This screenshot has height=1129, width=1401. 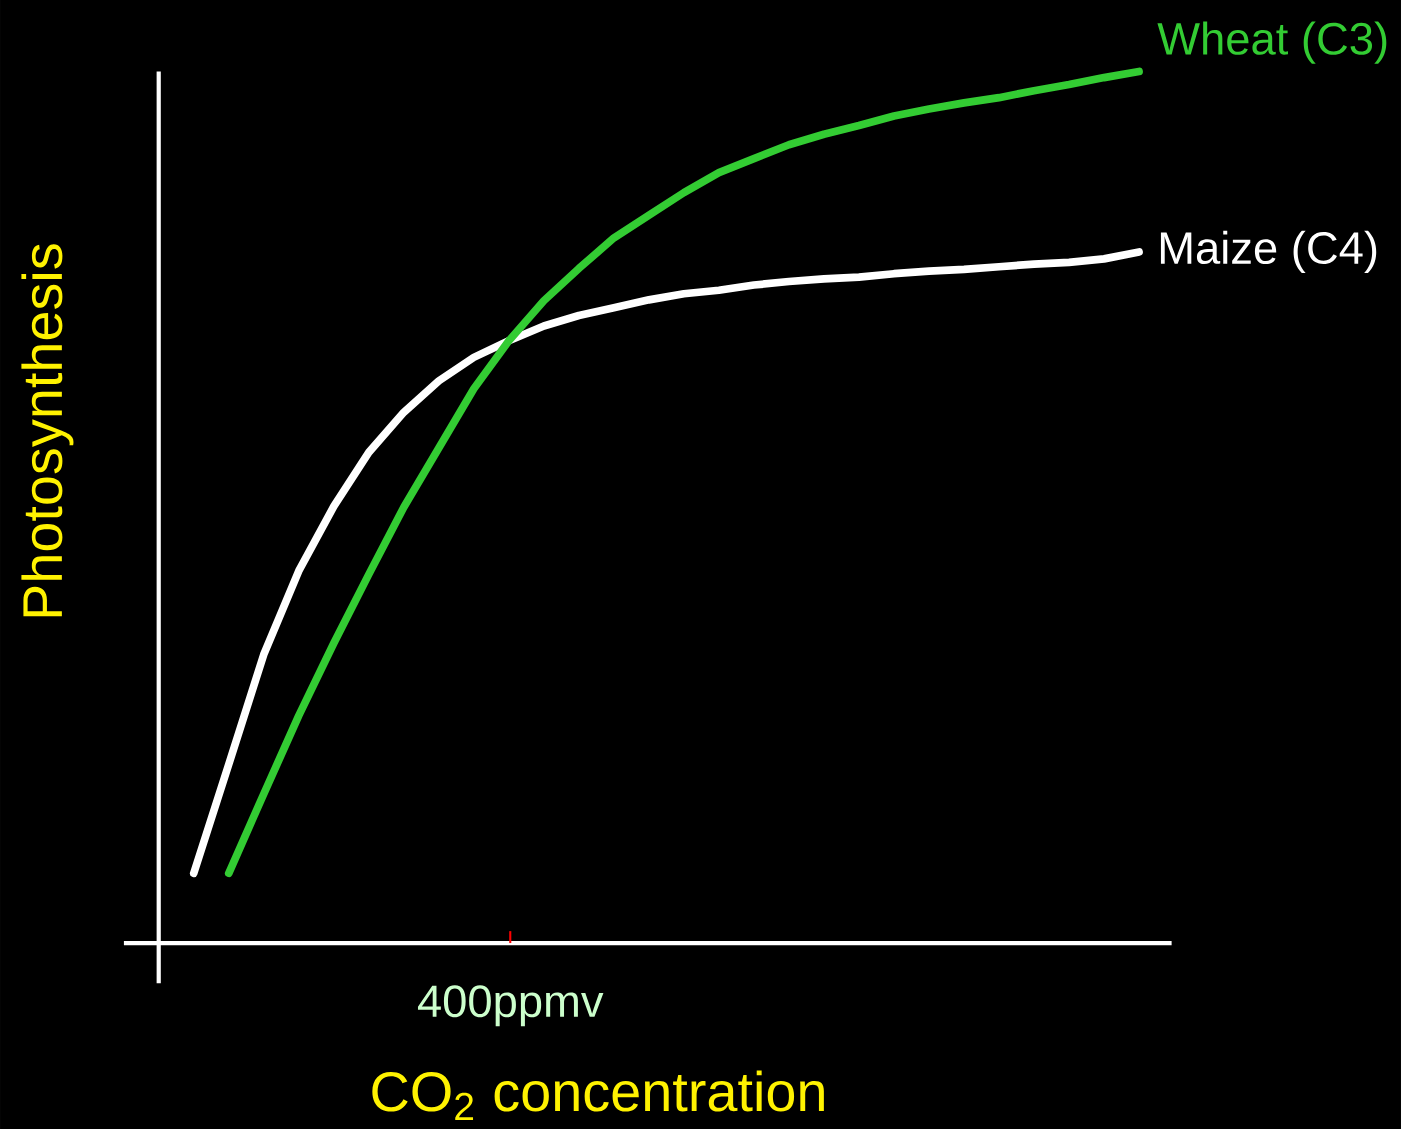 I want to click on x-axis-title: CO$_{2}$ concentration, so click(x=598, y=1095).